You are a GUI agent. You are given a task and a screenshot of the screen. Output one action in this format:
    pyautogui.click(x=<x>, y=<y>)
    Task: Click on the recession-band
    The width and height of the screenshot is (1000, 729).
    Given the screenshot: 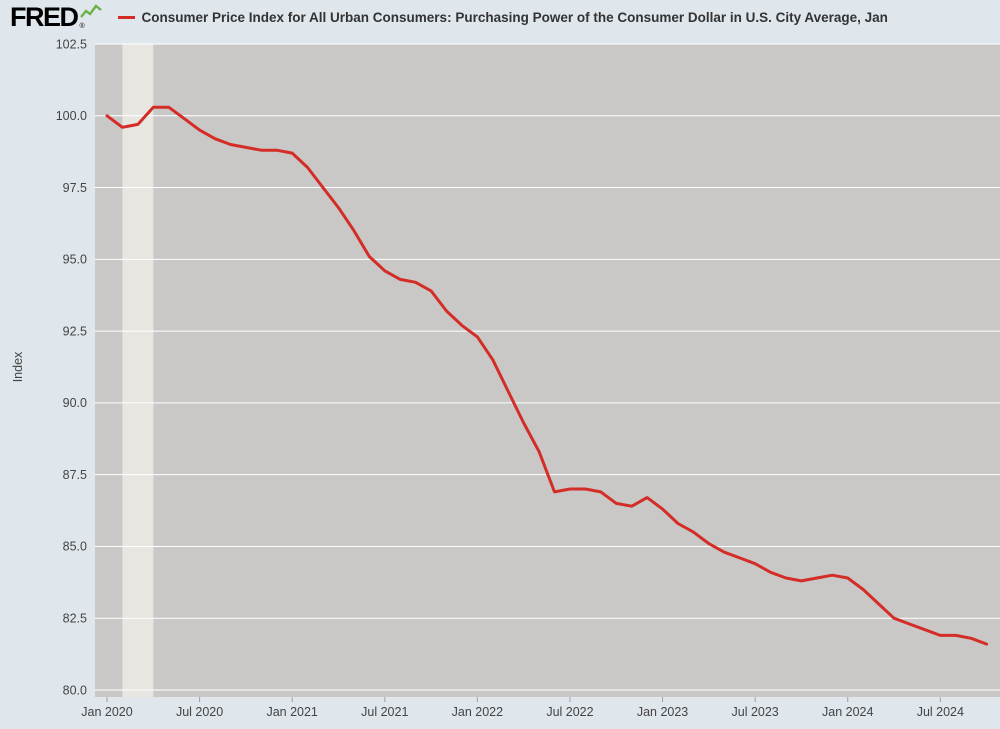 What is the action you would take?
    pyautogui.click(x=138, y=370)
    